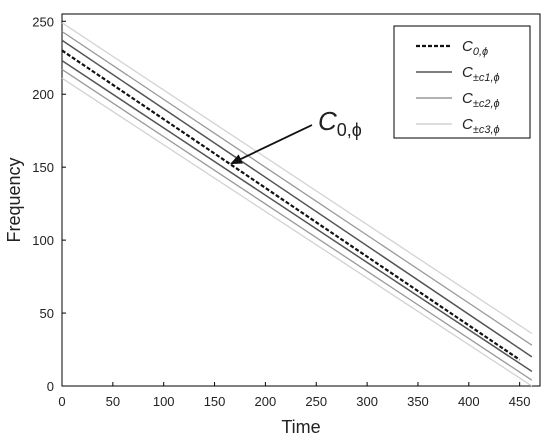  I want to click on y-tick-label: 150, so click(43, 167).